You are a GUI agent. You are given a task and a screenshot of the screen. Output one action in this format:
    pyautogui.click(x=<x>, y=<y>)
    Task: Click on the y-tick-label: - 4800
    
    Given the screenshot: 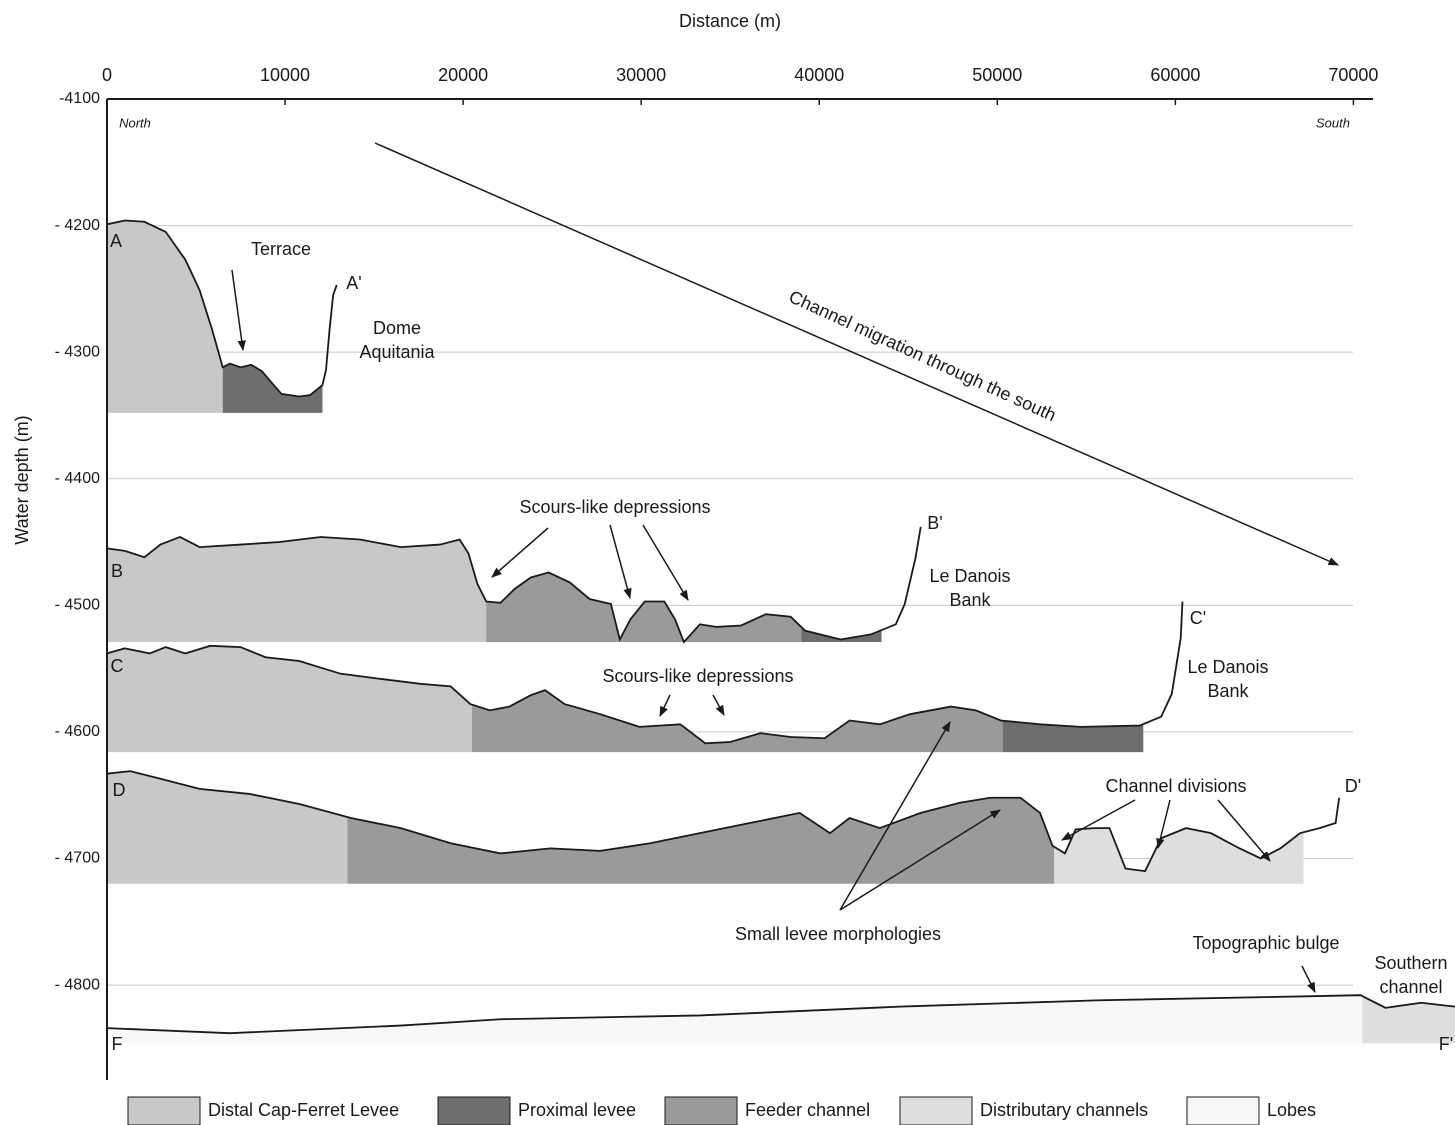 What is the action you would take?
    pyautogui.click(x=77, y=984)
    